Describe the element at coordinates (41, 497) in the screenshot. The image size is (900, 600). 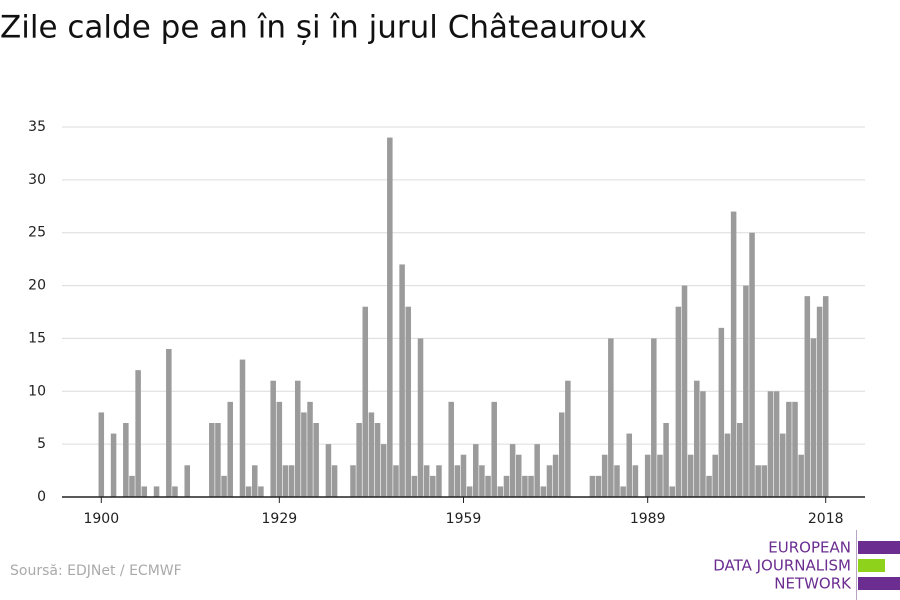
I see `y-tick-label: 0` at that location.